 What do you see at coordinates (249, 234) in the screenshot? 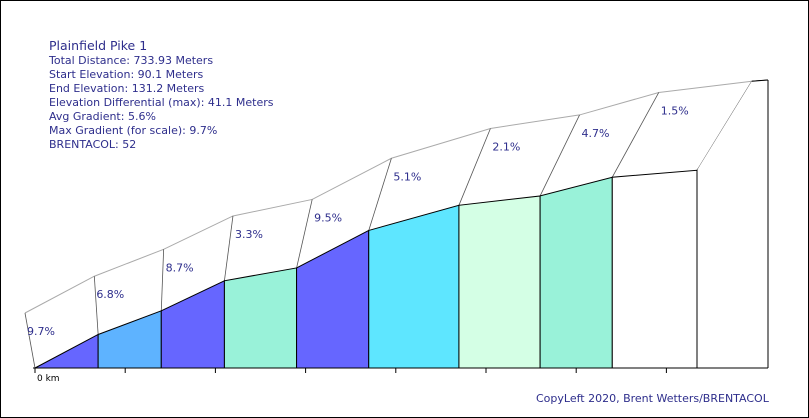
I see `gradient-label: 3.3%` at bounding box center [249, 234].